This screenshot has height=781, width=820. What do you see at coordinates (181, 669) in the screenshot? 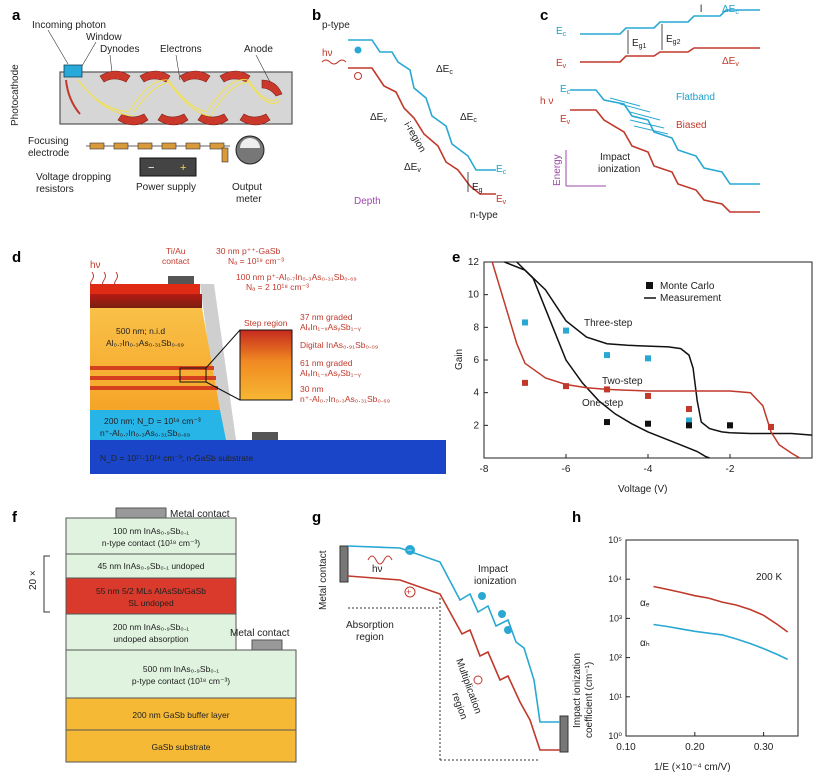
I see `f-layer-4-l1: 500 nm InAs₀.₉Sb₀.₁` at bounding box center [181, 669].